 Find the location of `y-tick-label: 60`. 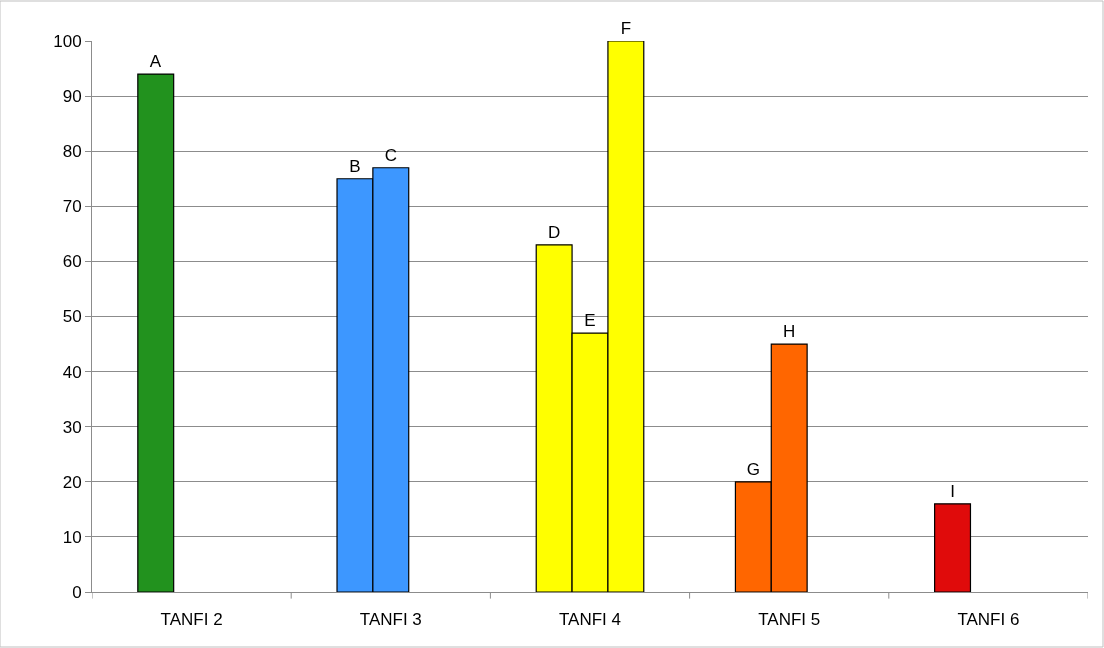

y-tick-label: 60 is located at coordinates (72, 262).